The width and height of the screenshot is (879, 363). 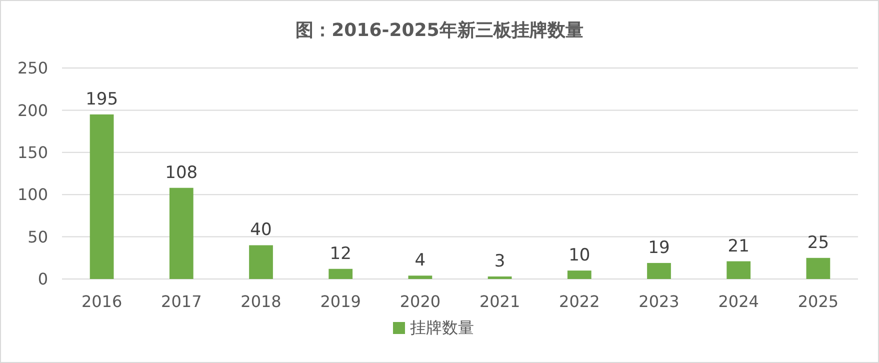 What do you see at coordinates (499, 301) in the screenshot?
I see `x-tick-label: 2021` at bounding box center [499, 301].